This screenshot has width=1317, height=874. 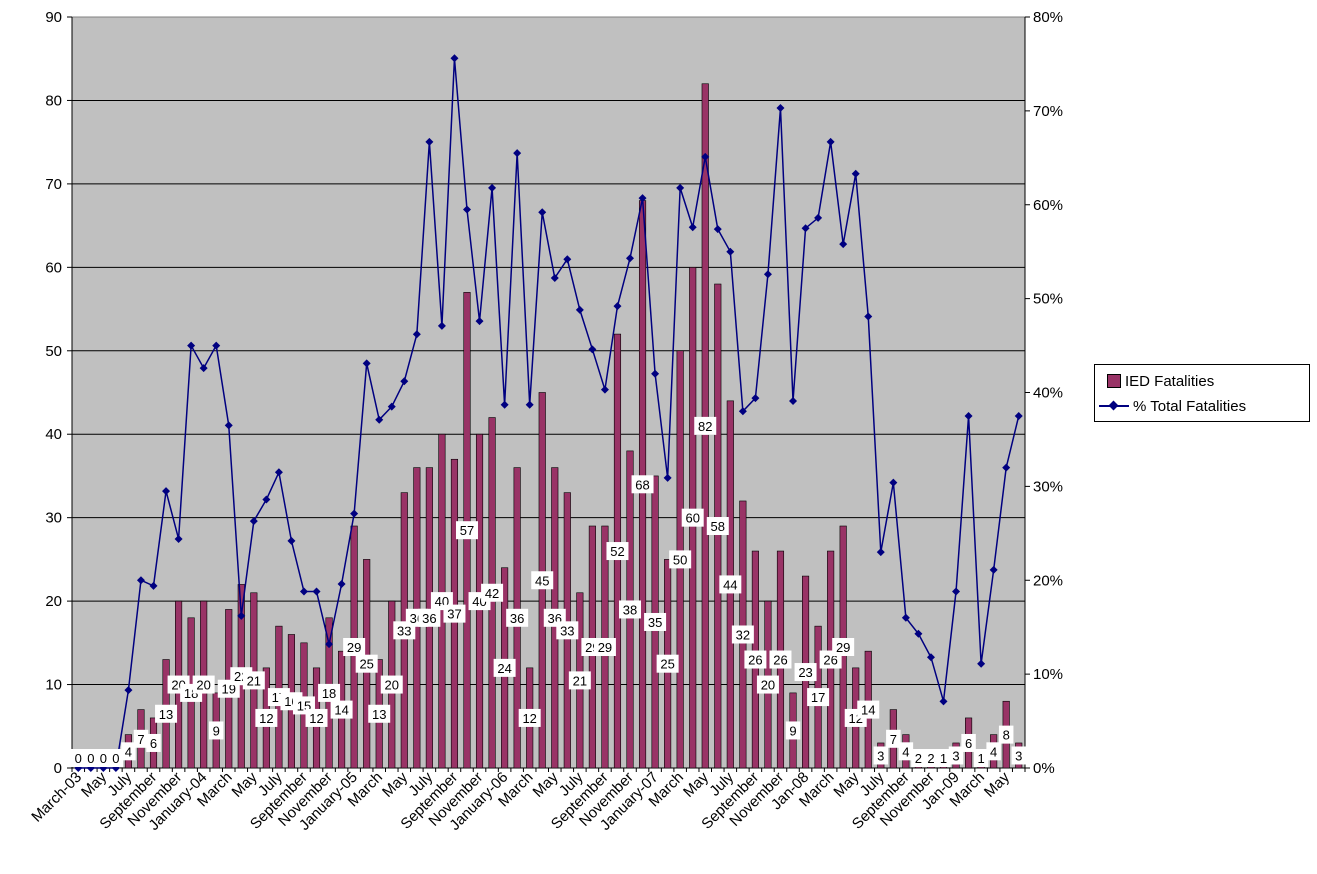 I want to click on legend-item-percent-total: % Total Fatalities, so click(x=1173, y=406).